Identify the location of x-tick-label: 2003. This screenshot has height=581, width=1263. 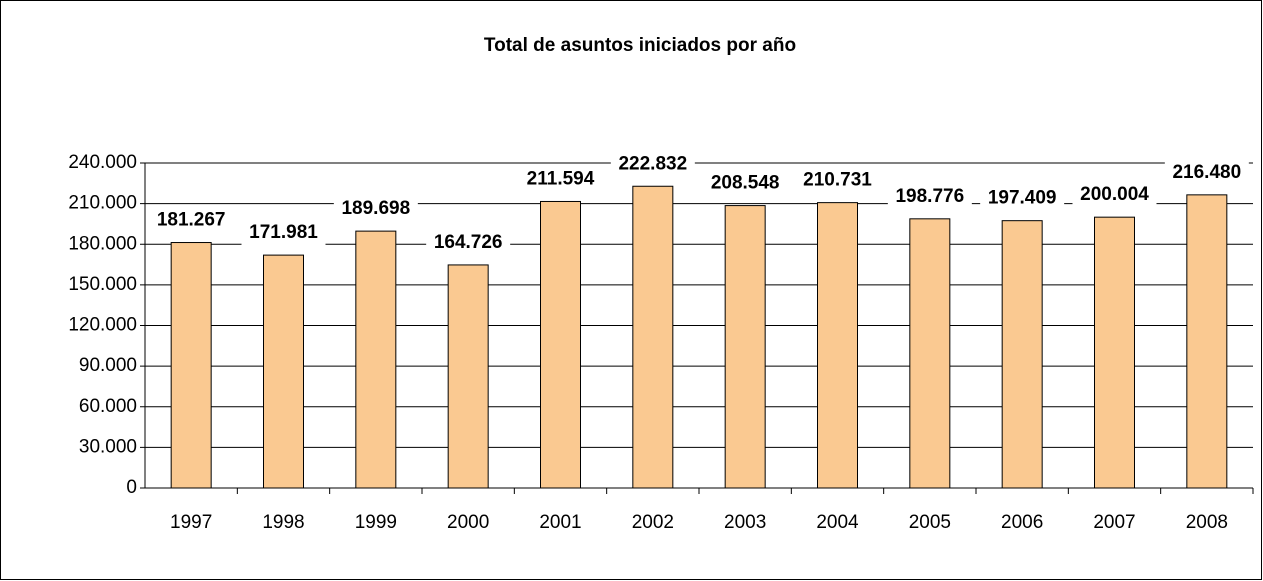
(745, 522).